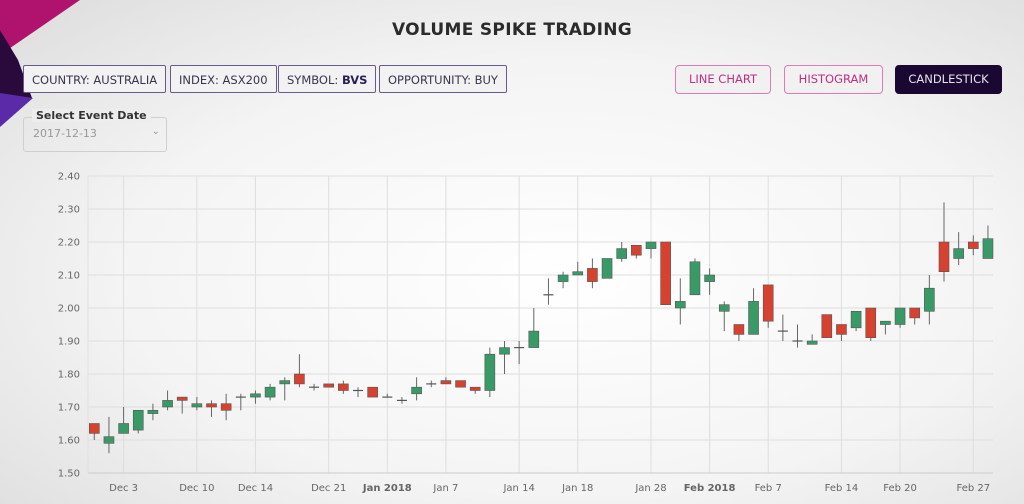 The height and width of the screenshot is (504, 1024). I want to click on filter-value: AUSTRALIA, so click(125, 80).